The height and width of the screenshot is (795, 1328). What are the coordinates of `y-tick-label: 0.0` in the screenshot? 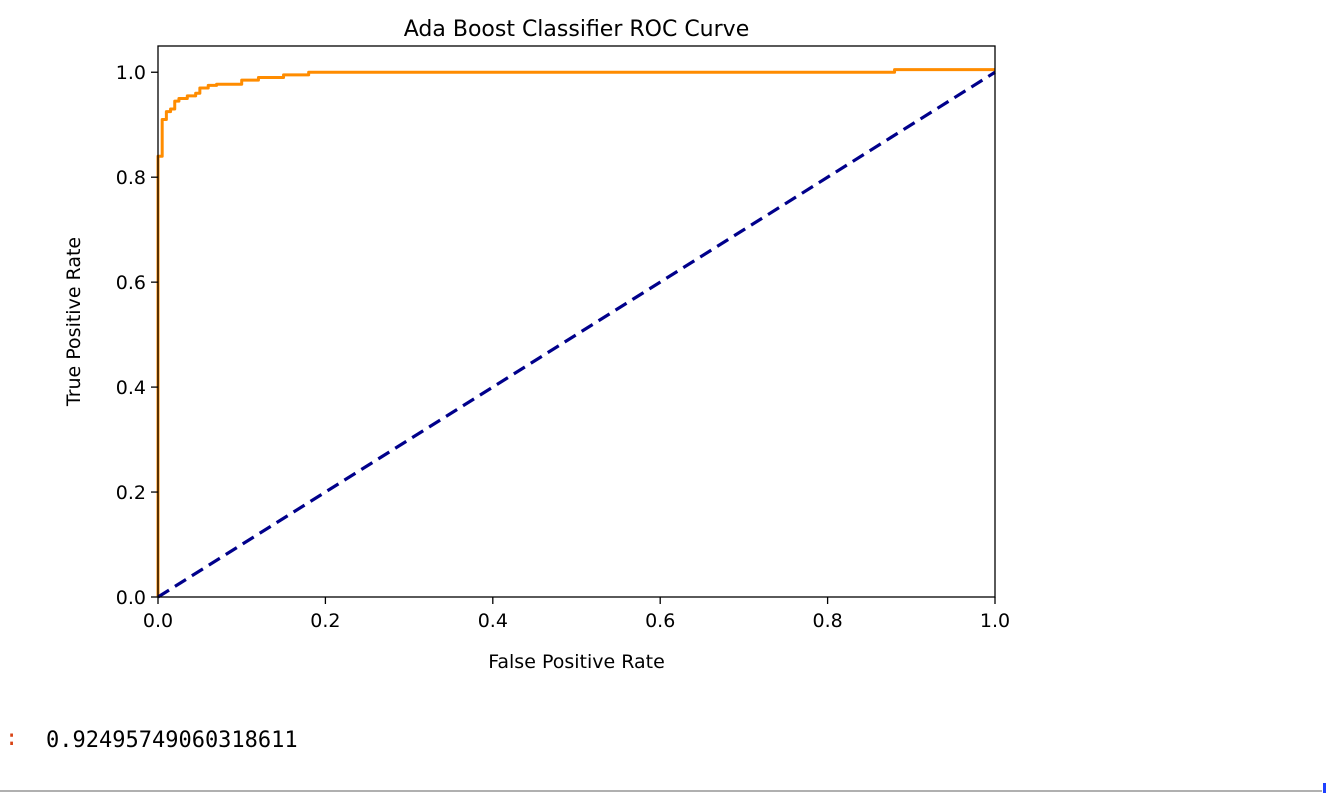 It's located at (131, 598).